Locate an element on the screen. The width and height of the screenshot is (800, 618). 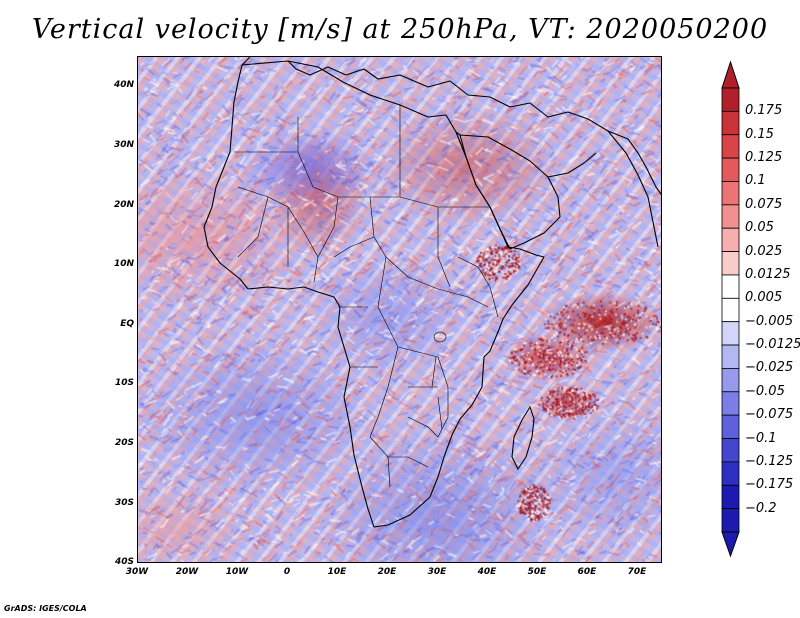
colorbar-label: −0.05 is located at coordinates (765, 391).